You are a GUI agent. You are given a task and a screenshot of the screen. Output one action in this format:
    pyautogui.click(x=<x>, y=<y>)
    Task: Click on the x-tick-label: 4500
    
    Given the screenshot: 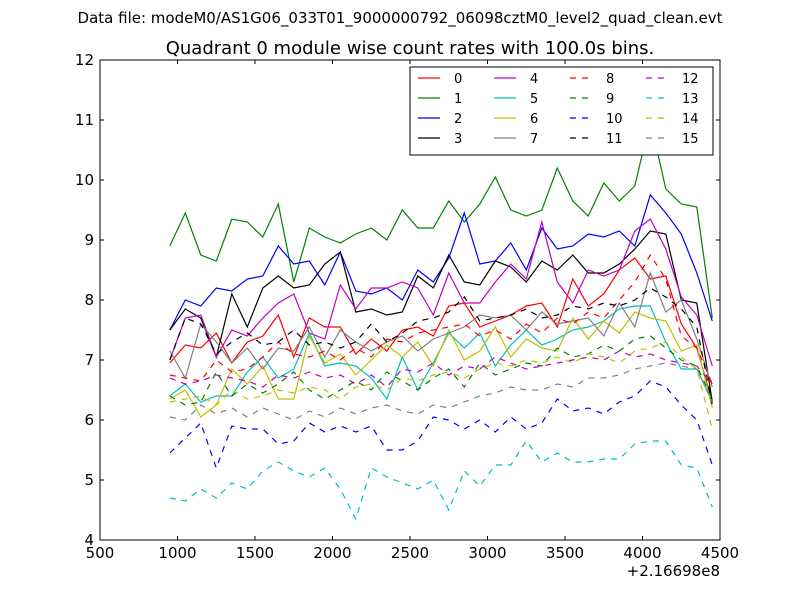 What is the action you would take?
    pyautogui.click(x=720, y=553)
    